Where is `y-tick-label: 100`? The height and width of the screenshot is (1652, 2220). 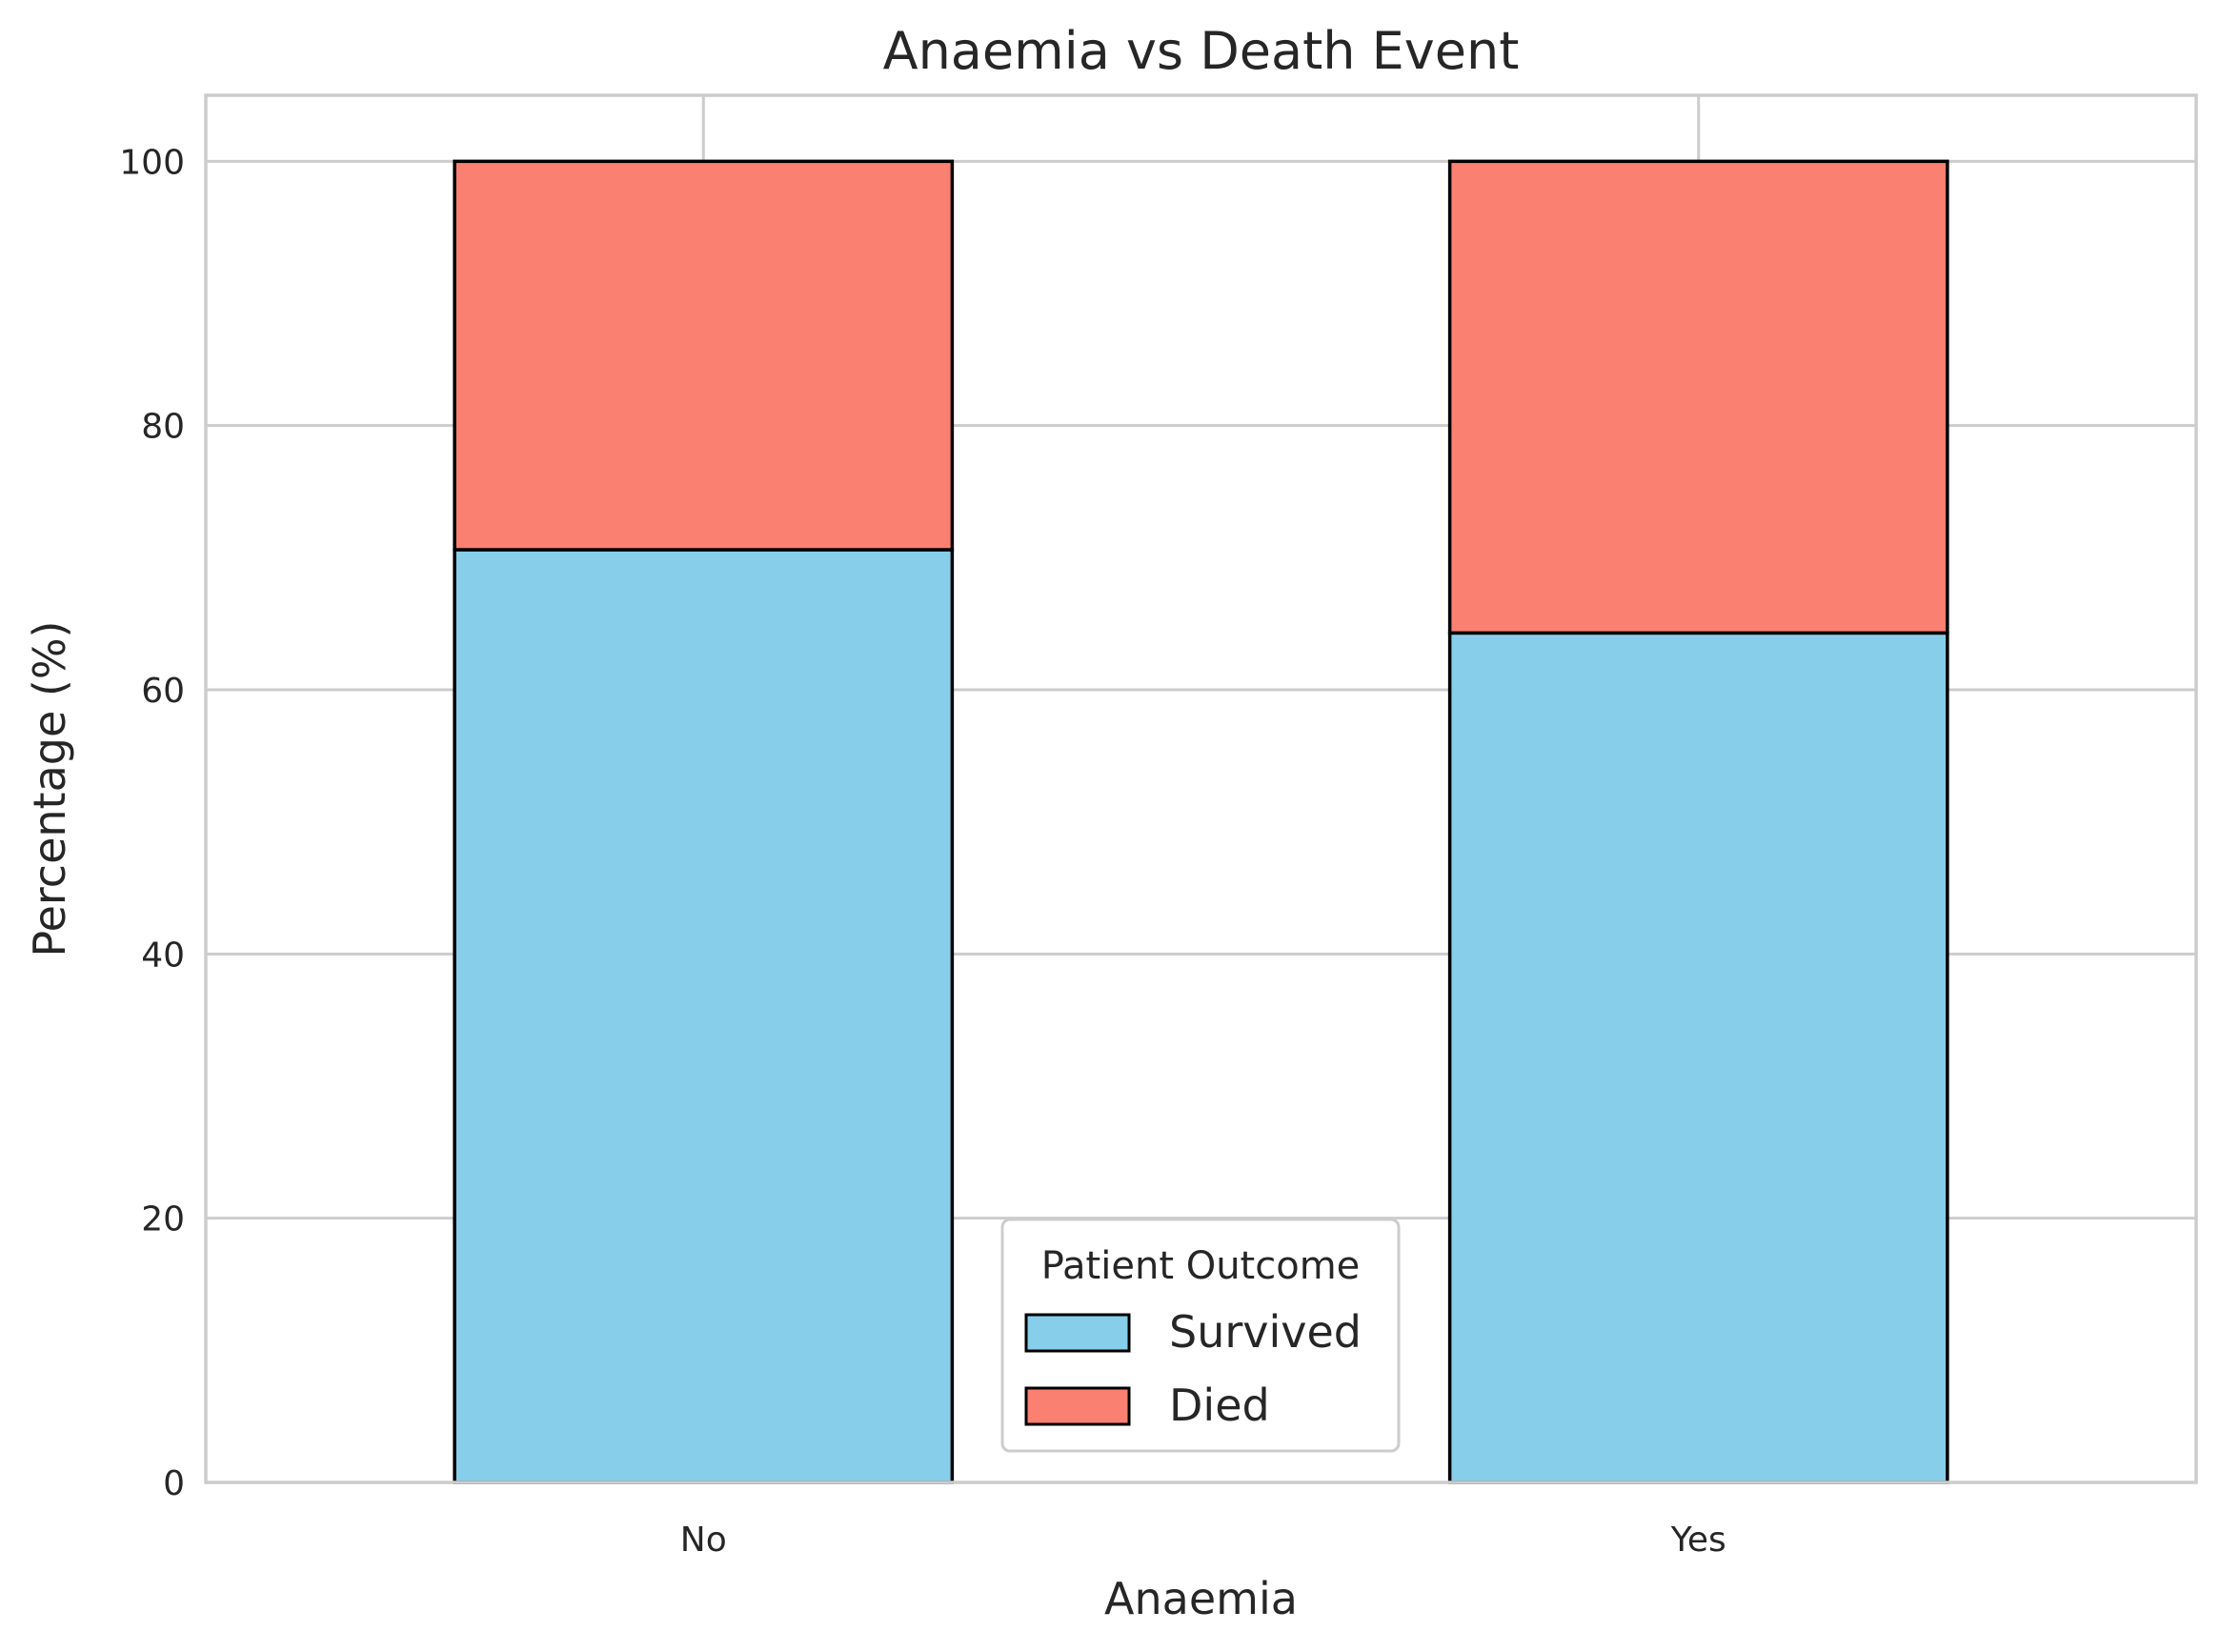 y-tick-label: 100 is located at coordinates (152, 162).